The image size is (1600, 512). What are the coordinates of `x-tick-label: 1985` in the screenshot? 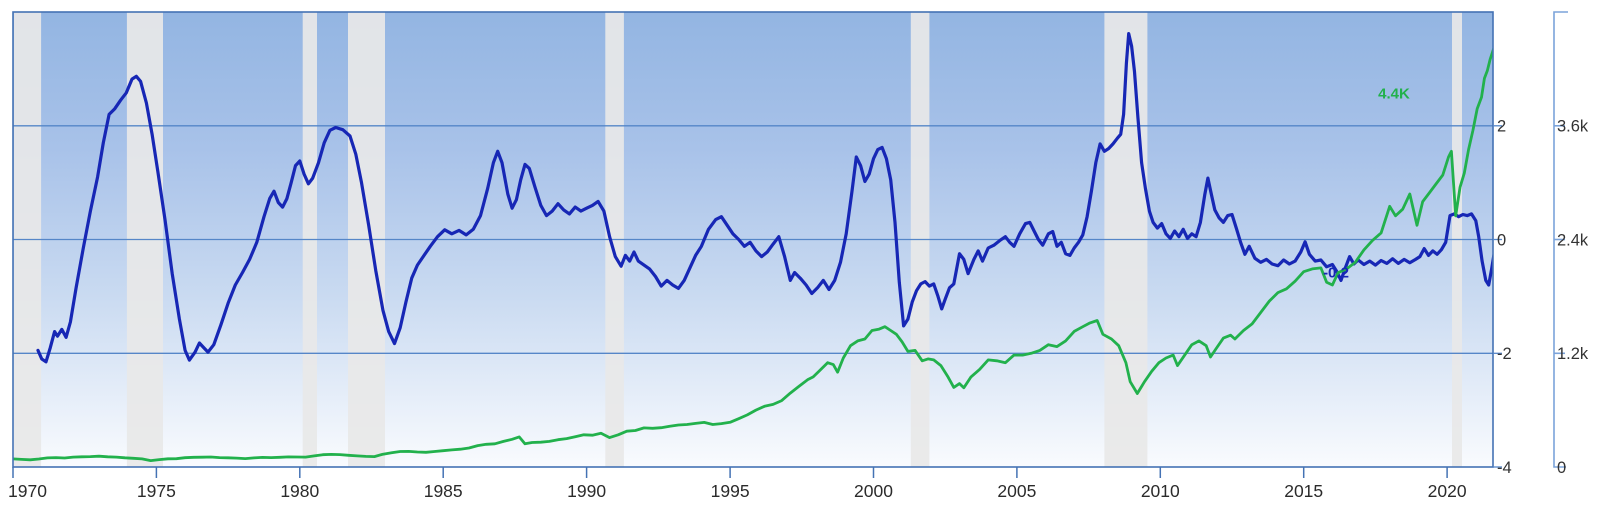 It's located at (443, 491).